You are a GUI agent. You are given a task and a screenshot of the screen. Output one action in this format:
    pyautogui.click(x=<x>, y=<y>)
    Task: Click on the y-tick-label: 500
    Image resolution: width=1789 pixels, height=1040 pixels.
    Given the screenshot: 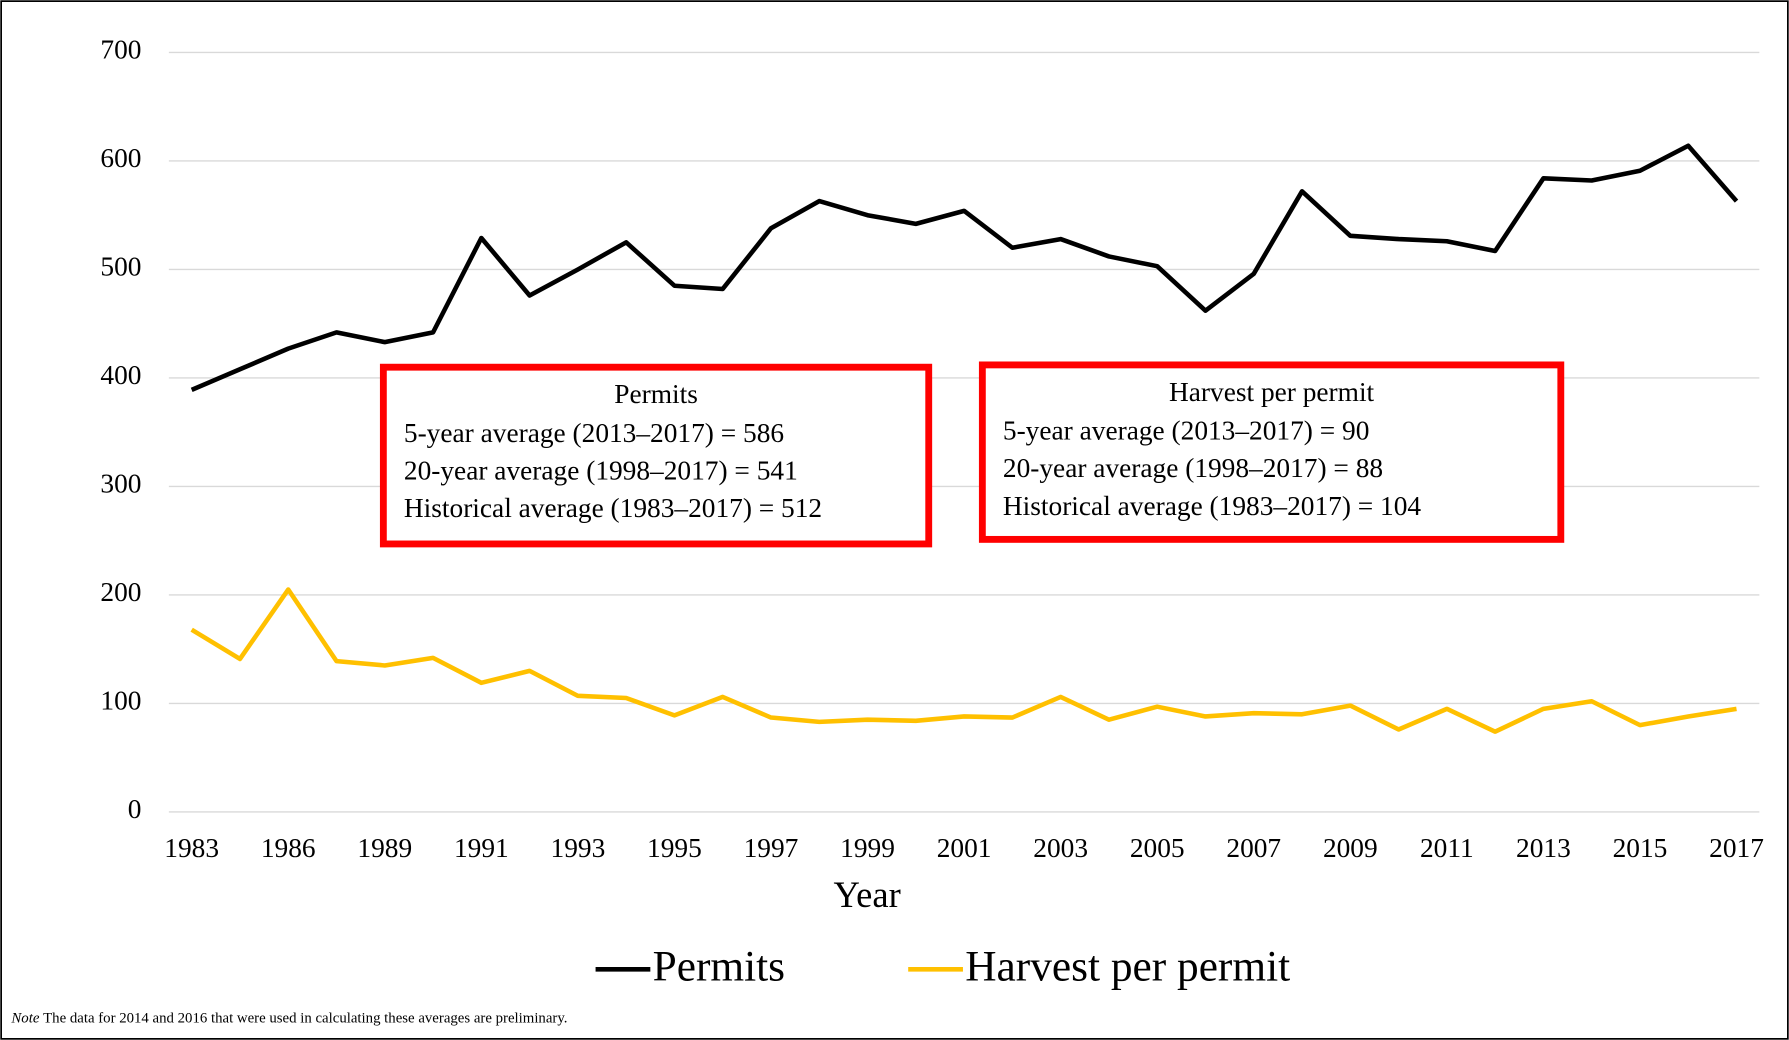 What is the action you would take?
    pyautogui.click(x=120, y=267)
    